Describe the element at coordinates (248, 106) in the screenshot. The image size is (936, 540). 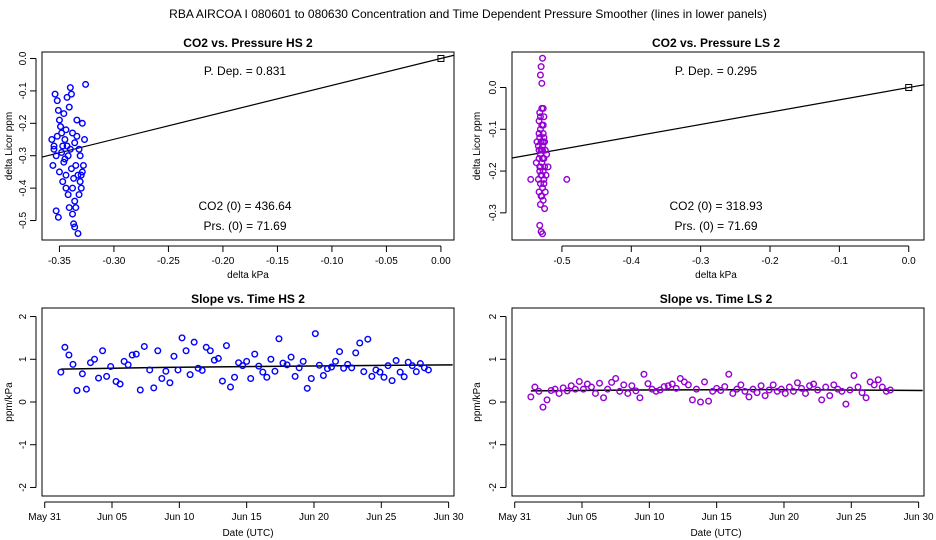
I see `fit-group-hs-pressure` at that location.